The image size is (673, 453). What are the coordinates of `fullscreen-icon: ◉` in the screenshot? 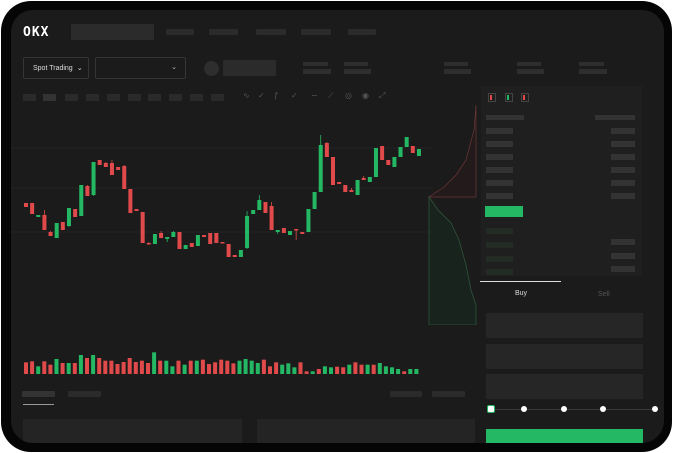 It's located at (365, 95).